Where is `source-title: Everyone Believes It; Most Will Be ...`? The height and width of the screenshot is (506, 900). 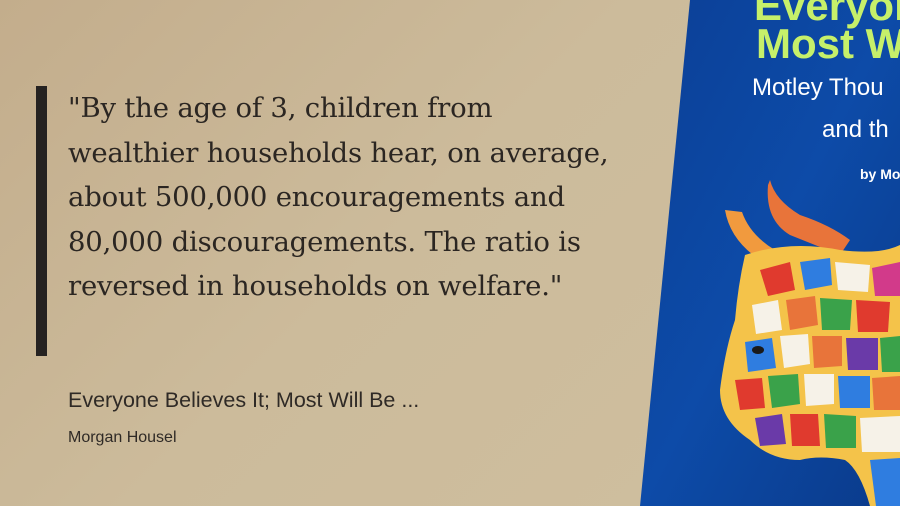 source-title: Everyone Believes It; Most Will Be ... is located at coordinates (244, 400).